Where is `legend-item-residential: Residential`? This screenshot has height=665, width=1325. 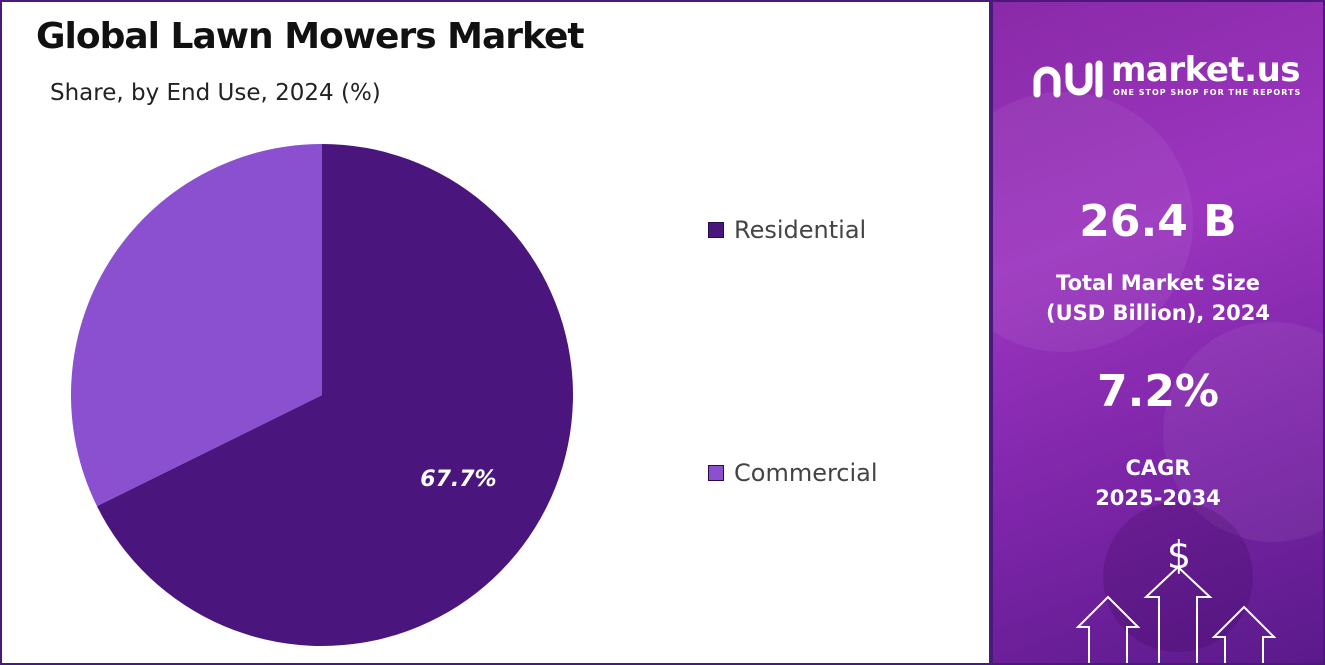
legend-item-residential: Residential is located at coordinates (838, 231).